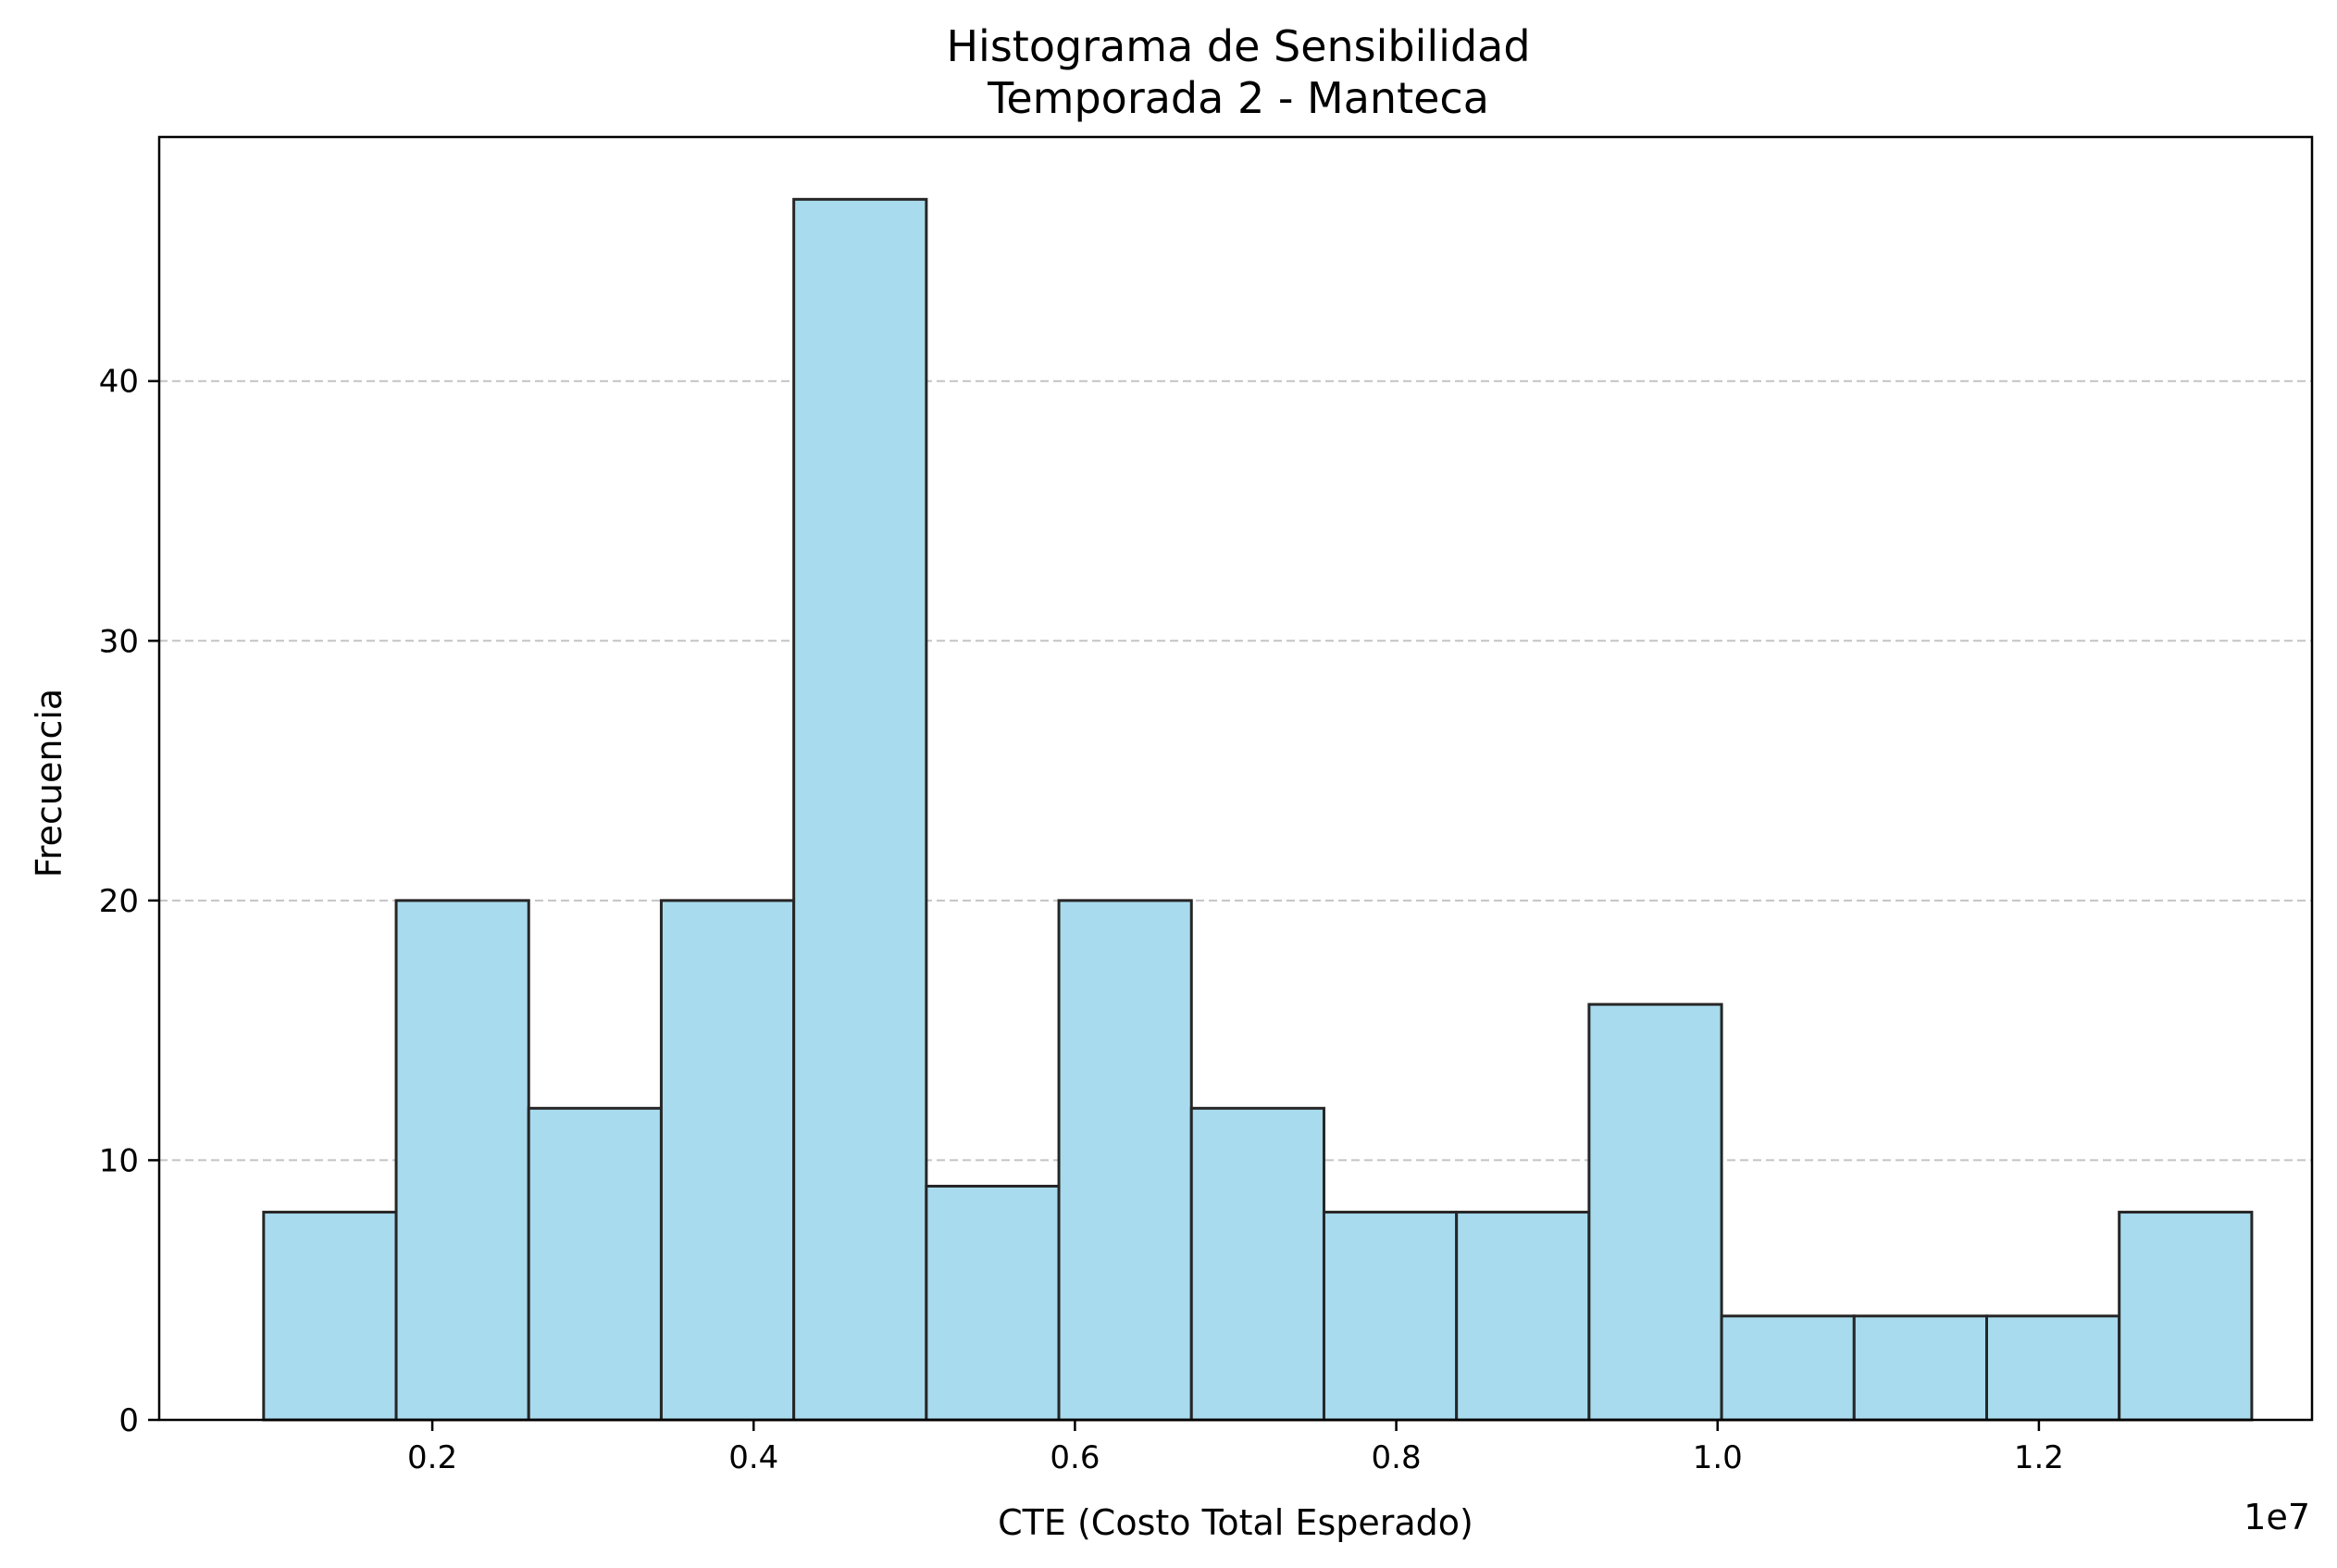 Image resolution: width=2337 pixels, height=1568 pixels. What do you see at coordinates (1075, 1457) in the screenshot?
I see `x-tick-label: 0.6` at bounding box center [1075, 1457].